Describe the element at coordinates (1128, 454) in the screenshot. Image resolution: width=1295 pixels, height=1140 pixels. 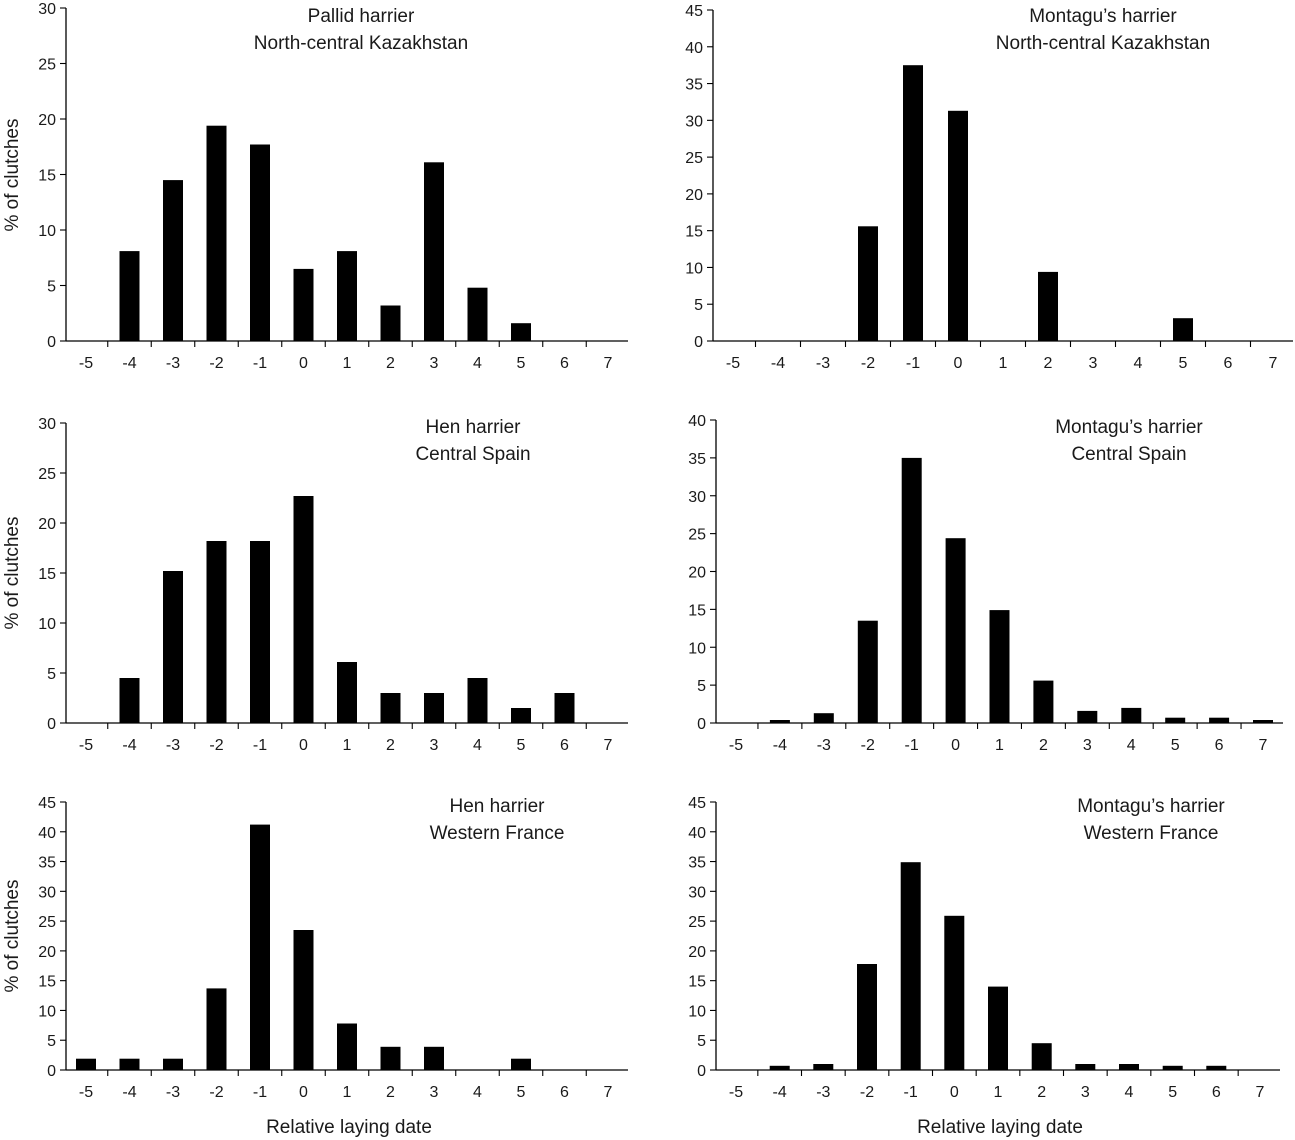
I see `chart-title-line-2: Central Spain` at that location.